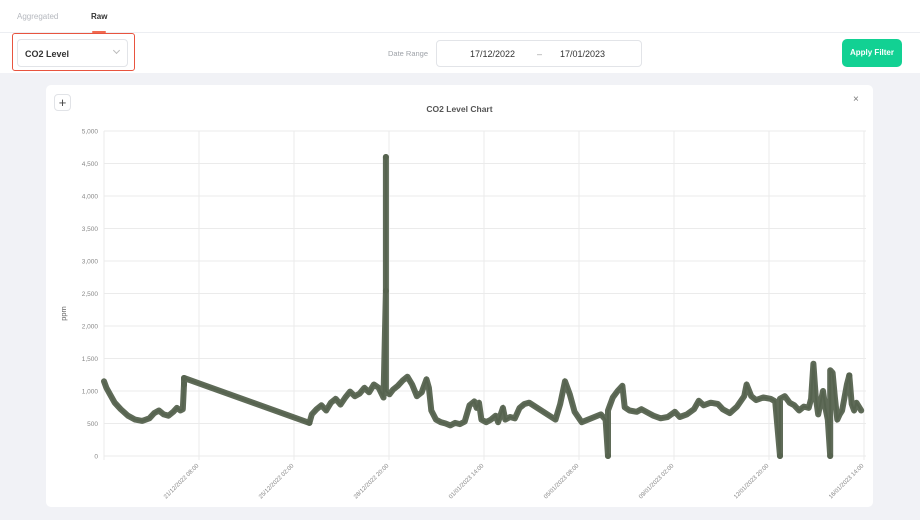 This screenshot has width=920, height=520. What do you see at coordinates (63, 313) in the screenshot?
I see `y-axis-label: ppm` at bounding box center [63, 313].